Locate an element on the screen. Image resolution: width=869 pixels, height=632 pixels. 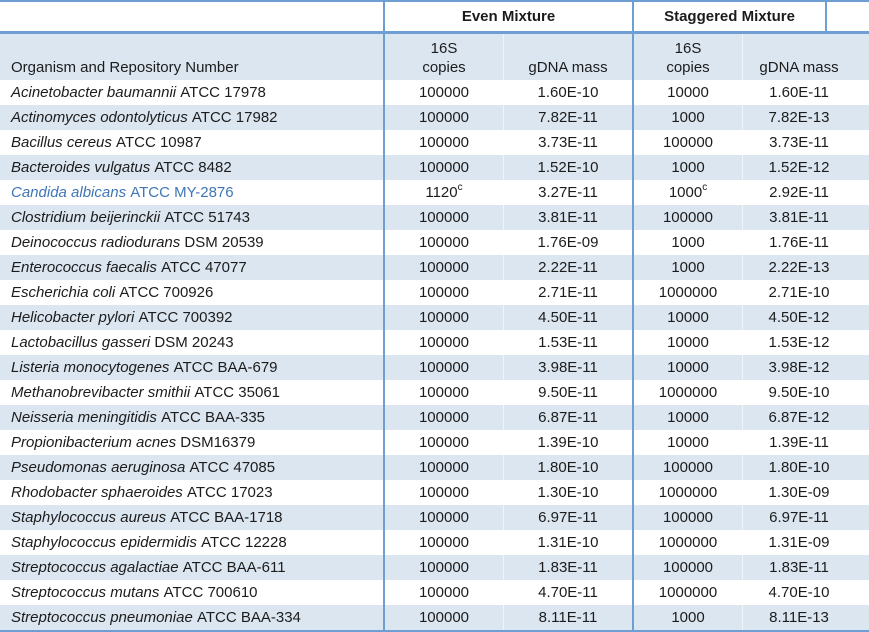
organism-cell: Escherichia coli ATCC 700926 is located at coordinates (112, 292).